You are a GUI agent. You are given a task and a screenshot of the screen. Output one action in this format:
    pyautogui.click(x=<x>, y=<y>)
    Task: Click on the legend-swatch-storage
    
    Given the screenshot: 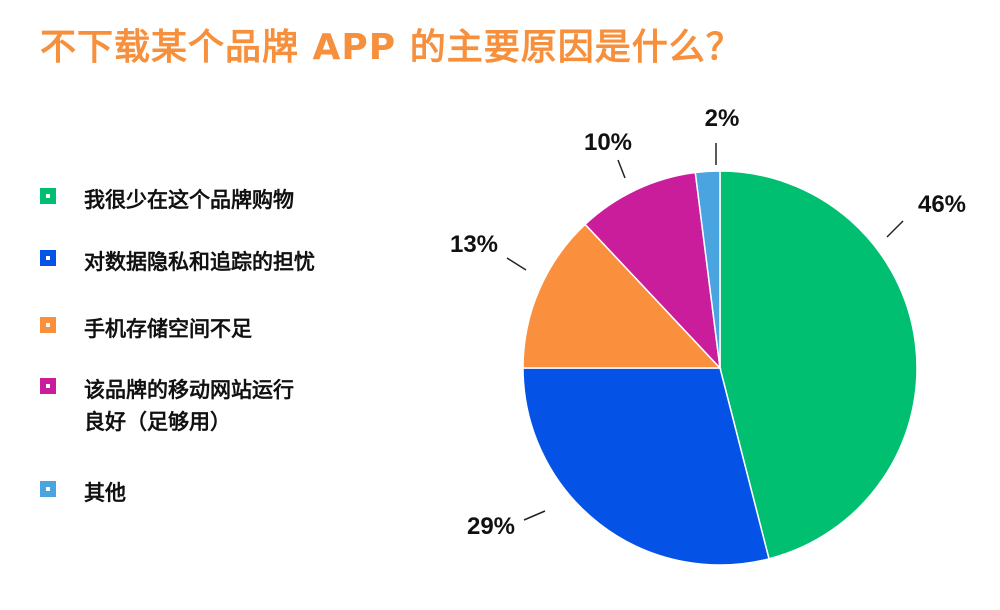 What is the action you would take?
    pyautogui.click(x=48, y=325)
    